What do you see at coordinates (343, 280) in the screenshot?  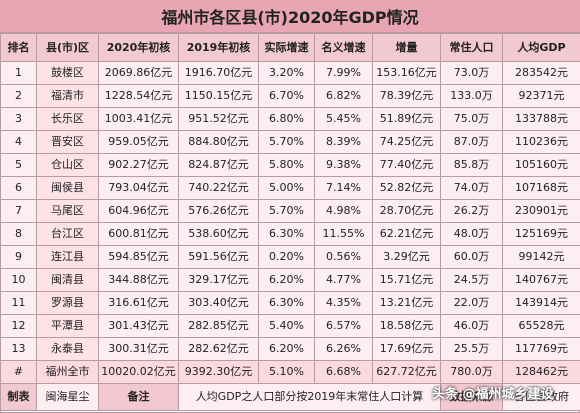 I see `table-cell: 4.77%` at bounding box center [343, 280].